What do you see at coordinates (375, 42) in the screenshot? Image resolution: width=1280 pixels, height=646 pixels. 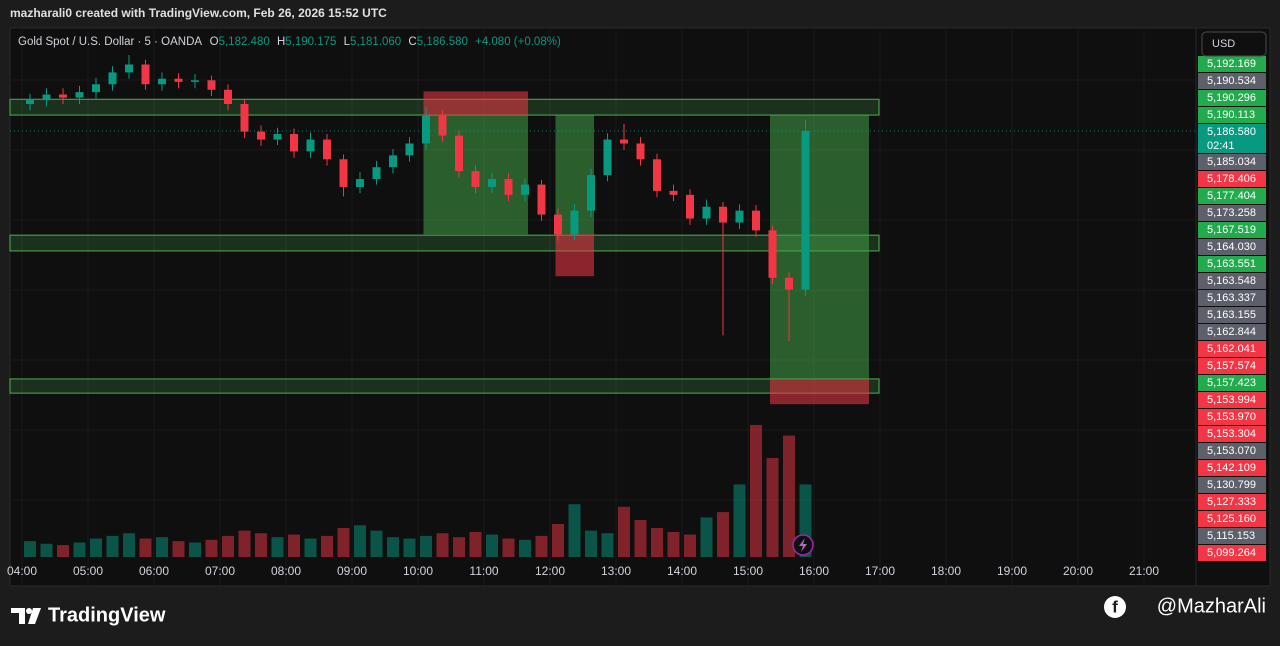 I see `low: 5,181.060` at bounding box center [375, 42].